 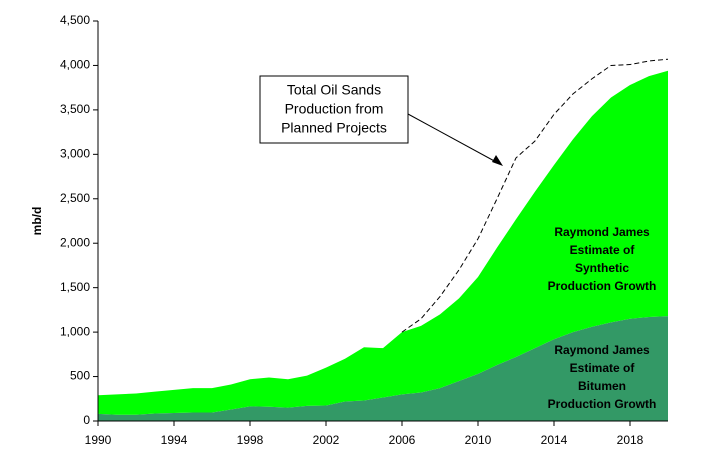 What do you see at coordinates (554, 440) in the screenshot?
I see `x-tick-label: 2014` at bounding box center [554, 440].